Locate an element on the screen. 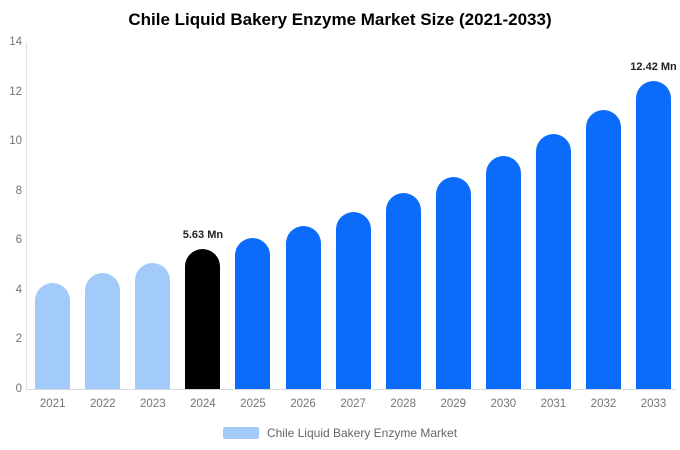  x-tick-2027: 2027 is located at coordinates (353, 404).